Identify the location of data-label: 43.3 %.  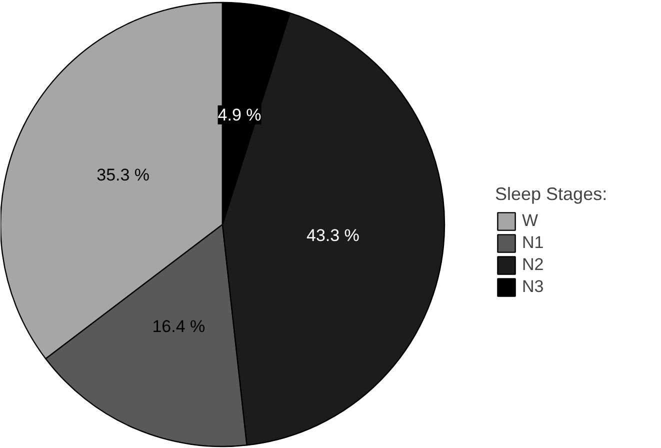
(333, 235).